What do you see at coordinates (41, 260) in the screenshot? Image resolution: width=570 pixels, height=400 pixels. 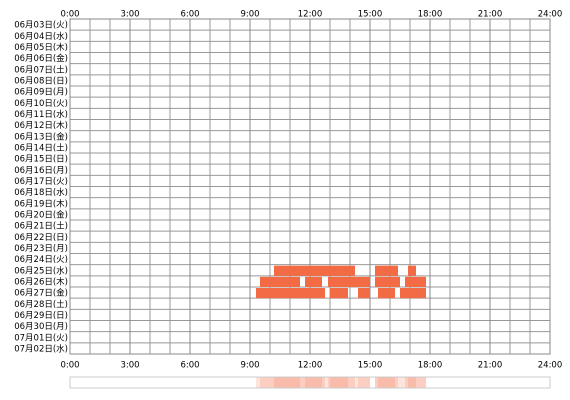 I see `row-label: 06月24日(火)` at bounding box center [41, 260].